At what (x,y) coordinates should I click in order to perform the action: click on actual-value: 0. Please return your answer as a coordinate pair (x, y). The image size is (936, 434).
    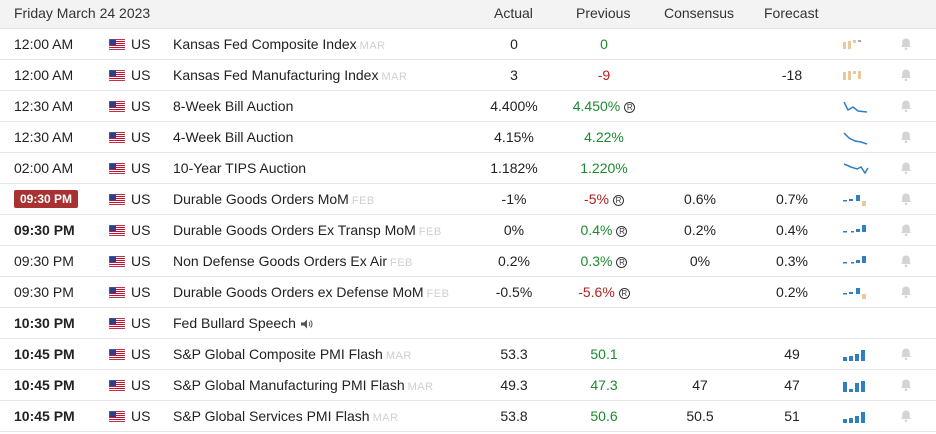
    Looking at the image, I should click on (514, 44).